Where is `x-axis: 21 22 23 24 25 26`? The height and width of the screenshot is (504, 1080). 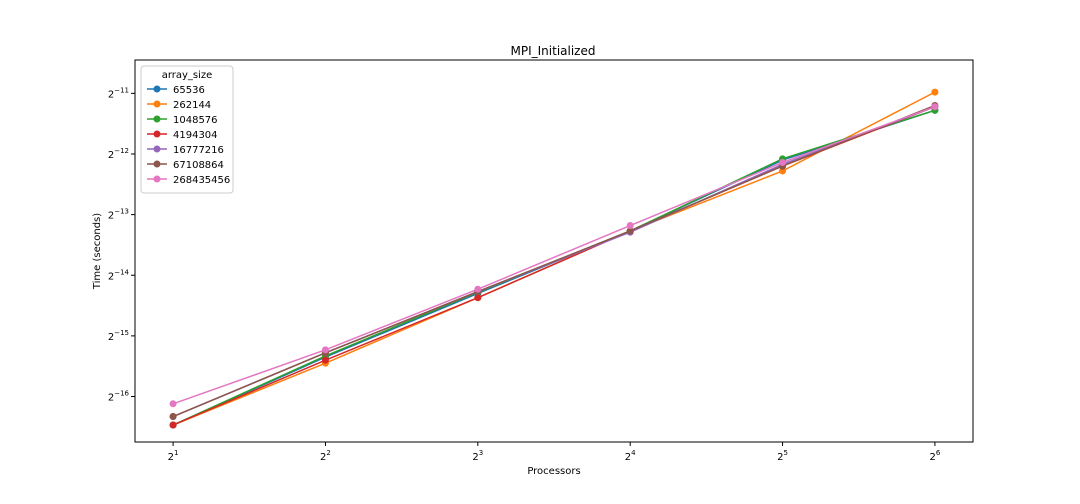 x-axis: 21 22 23 24 25 26 is located at coordinates (554, 452).